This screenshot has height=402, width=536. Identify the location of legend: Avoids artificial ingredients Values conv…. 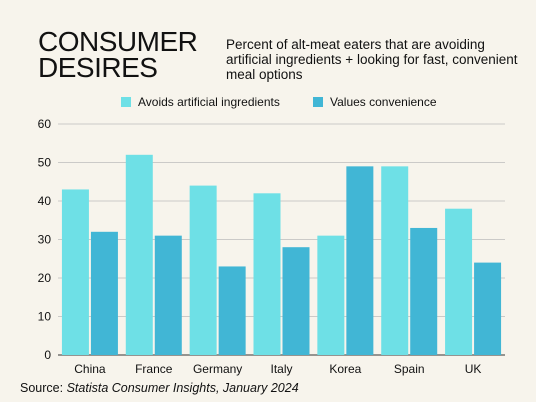
(279, 102).